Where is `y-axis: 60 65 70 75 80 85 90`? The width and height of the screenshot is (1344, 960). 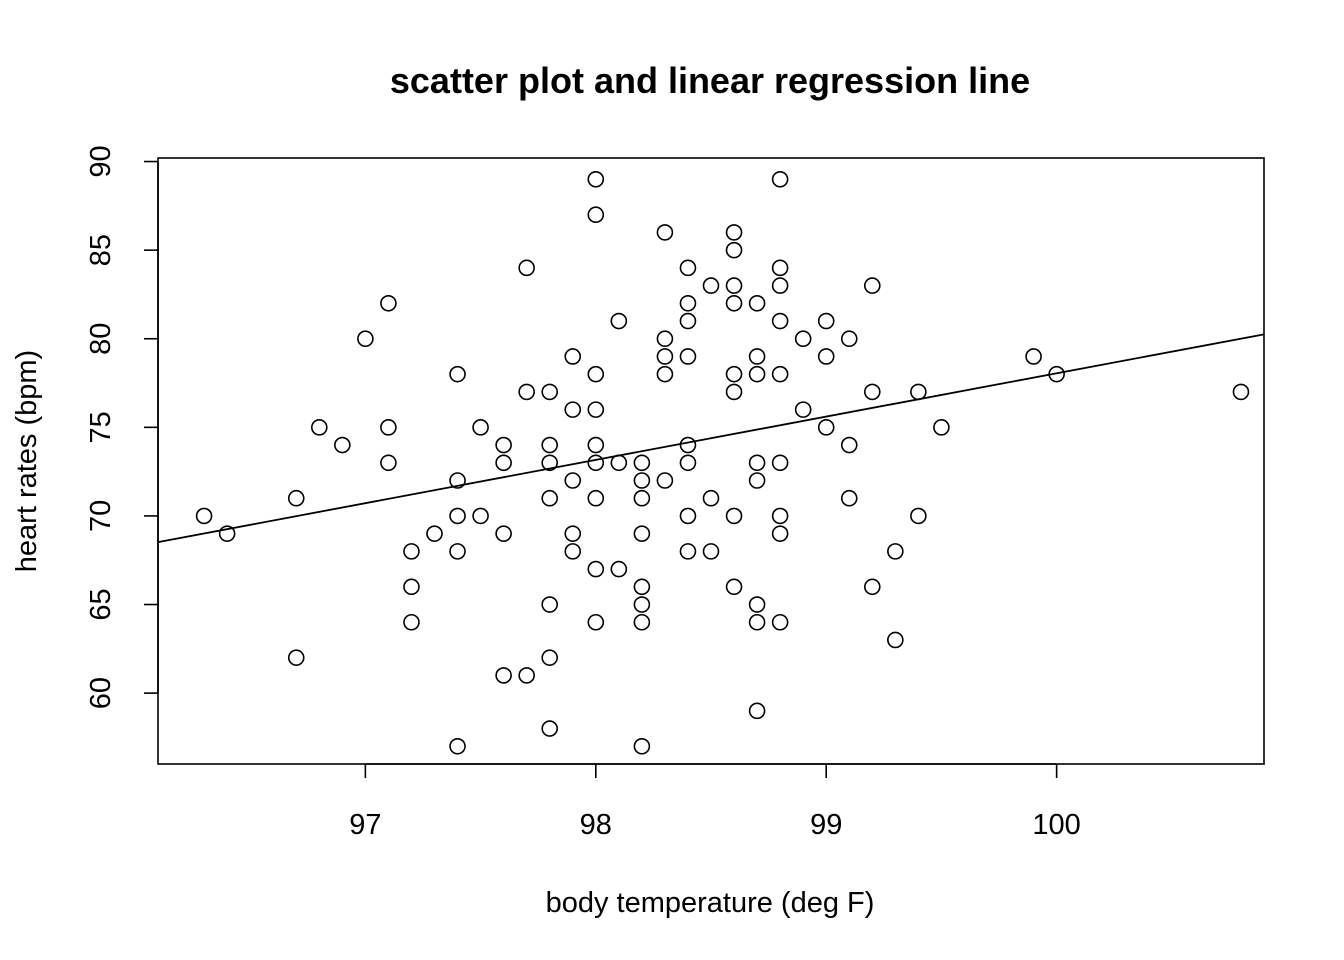 y-axis: 60 65 70 75 80 85 90 is located at coordinates (122, 427).